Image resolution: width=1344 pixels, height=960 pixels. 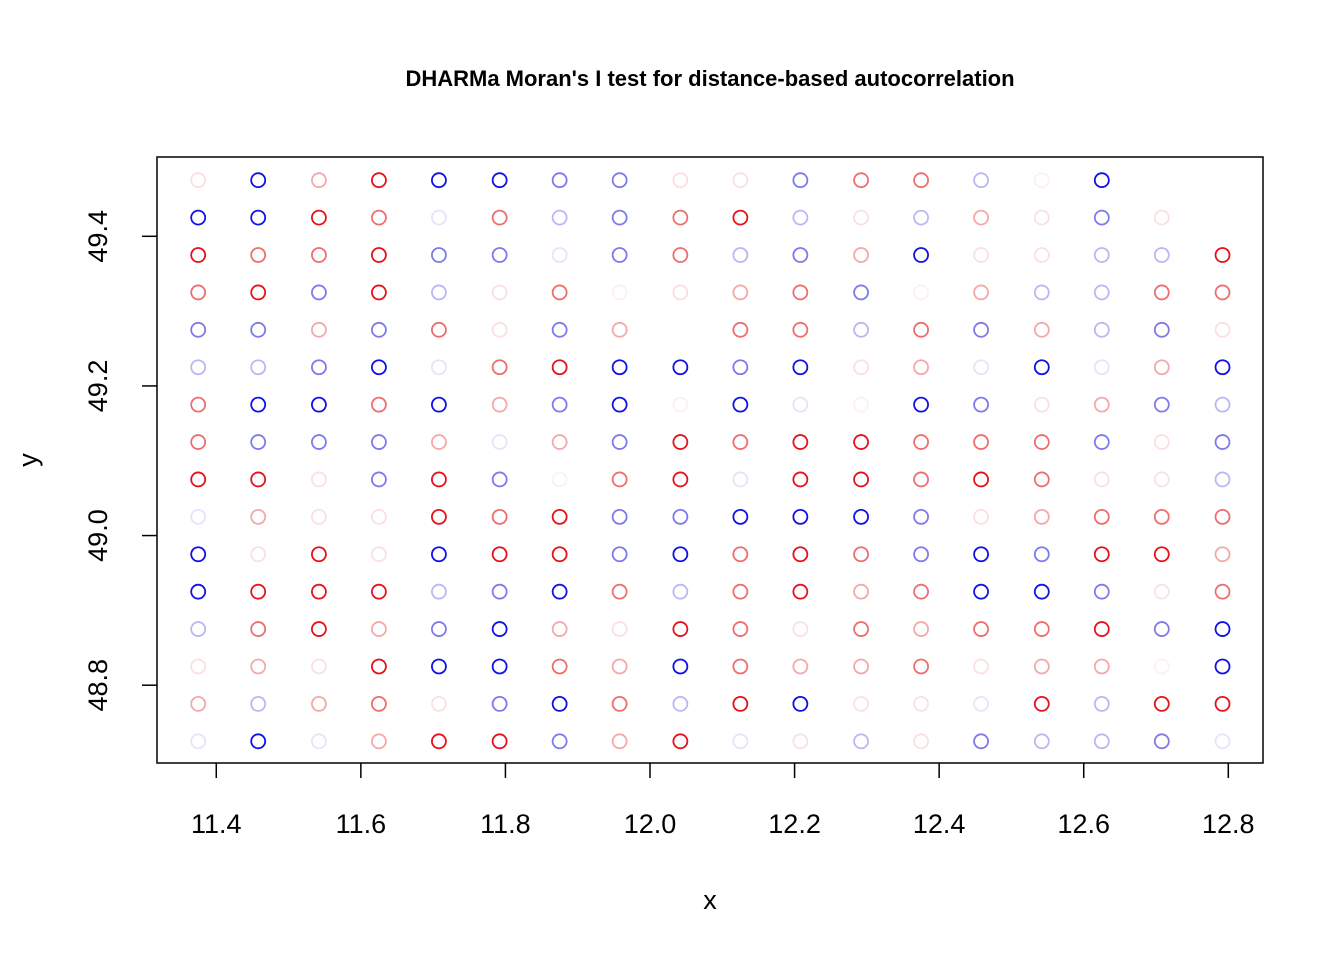 What do you see at coordinates (361, 824) in the screenshot?
I see `x-tick-label: 11.6` at bounding box center [361, 824].